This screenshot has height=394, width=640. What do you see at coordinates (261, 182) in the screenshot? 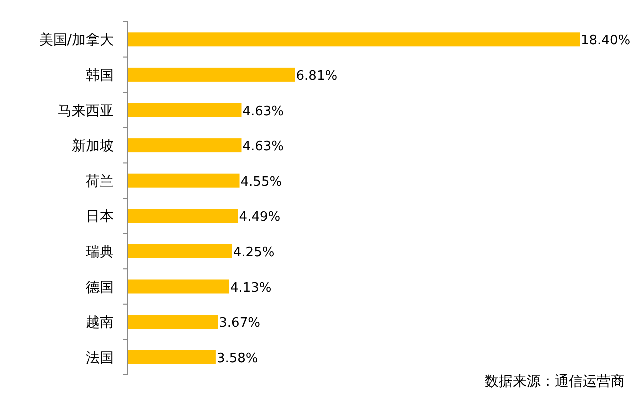
I see `data-label: 4.55%` at bounding box center [261, 182].